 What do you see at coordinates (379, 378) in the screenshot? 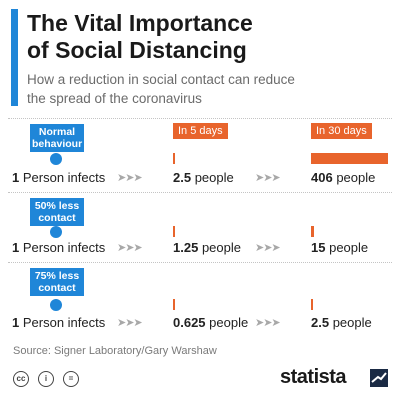
I see `statista-logo-icon` at bounding box center [379, 378].